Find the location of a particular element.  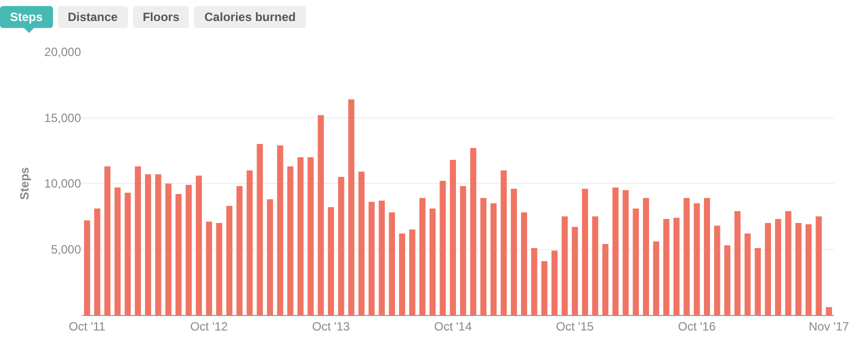

x-tick-label: Oct '12 is located at coordinates (209, 326).